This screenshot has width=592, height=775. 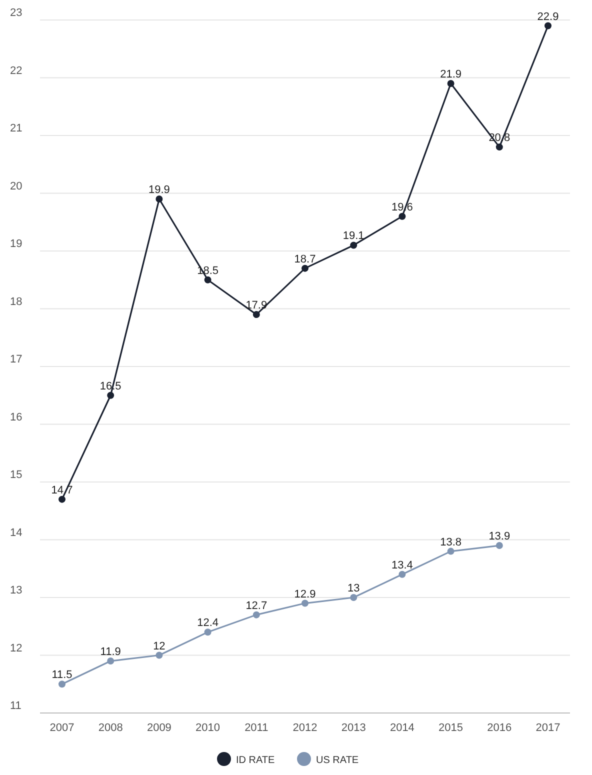 What do you see at coordinates (16, 244) in the screenshot?
I see `y-tick-label: 19` at bounding box center [16, 244].